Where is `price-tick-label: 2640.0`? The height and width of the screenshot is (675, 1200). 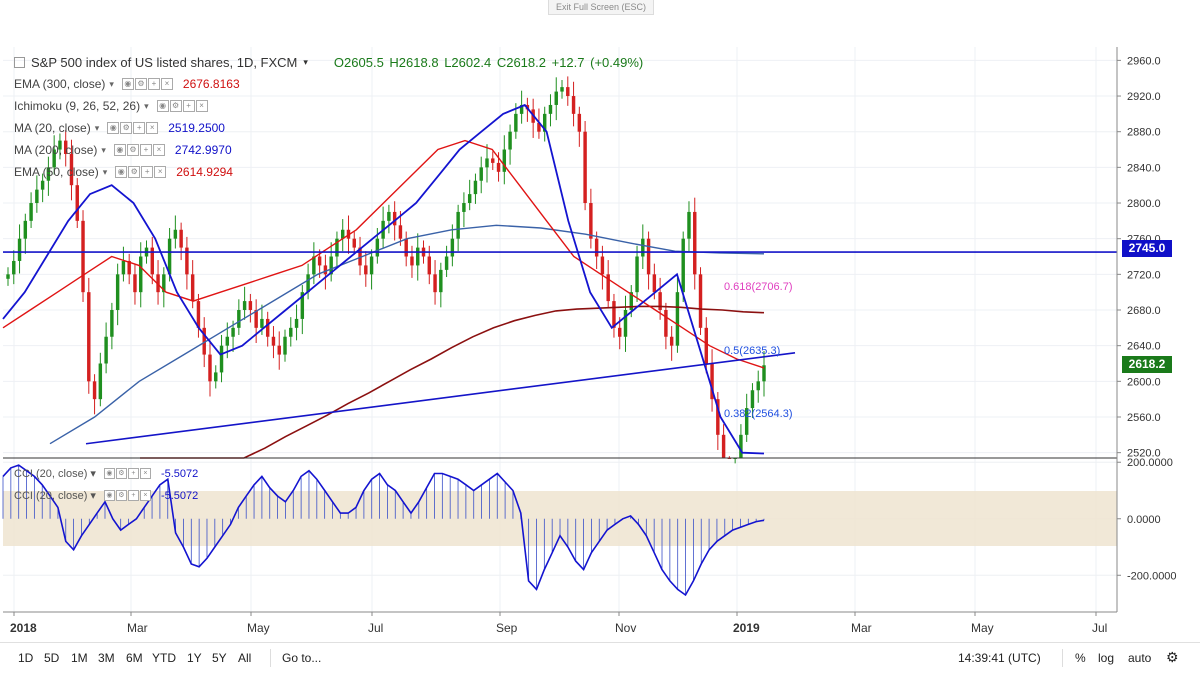 price-tick-label: 2640.0 is located at coordinates (1144, 347).